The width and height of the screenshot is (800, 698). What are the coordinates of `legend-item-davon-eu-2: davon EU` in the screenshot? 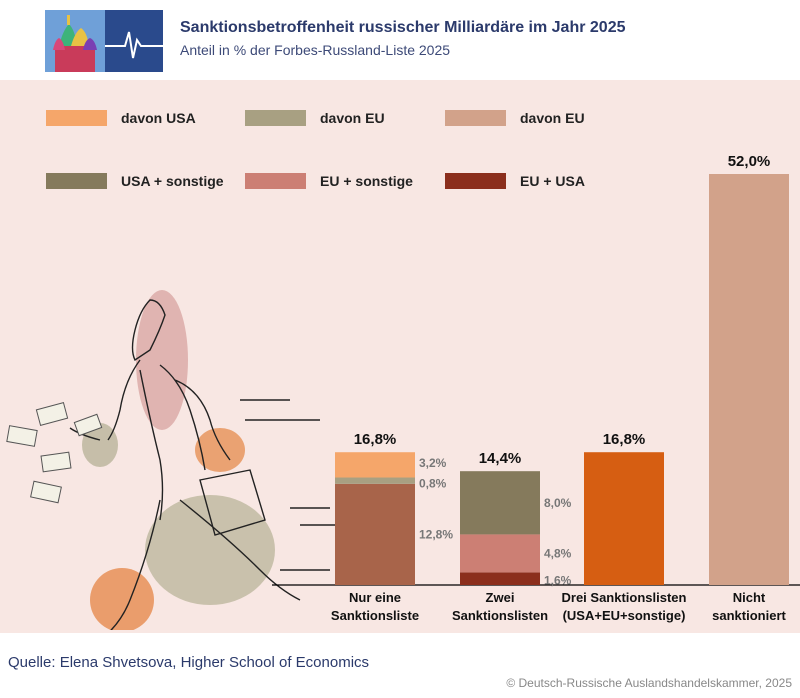 It's located at (515, 118).